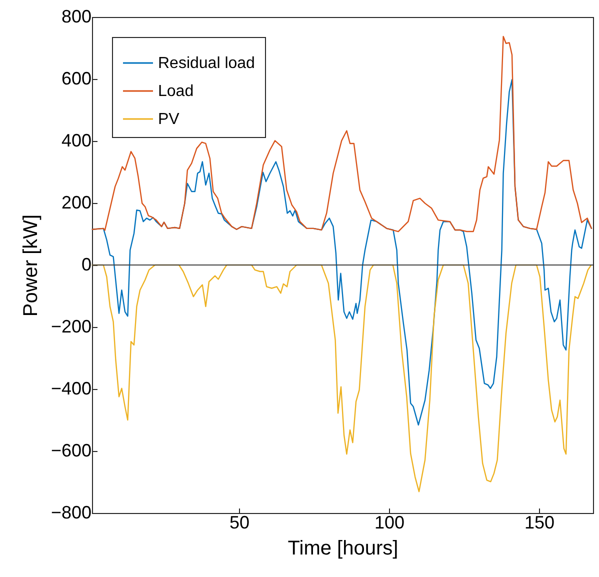  I want to click on y-tick-label: 600, so click(76, 78).